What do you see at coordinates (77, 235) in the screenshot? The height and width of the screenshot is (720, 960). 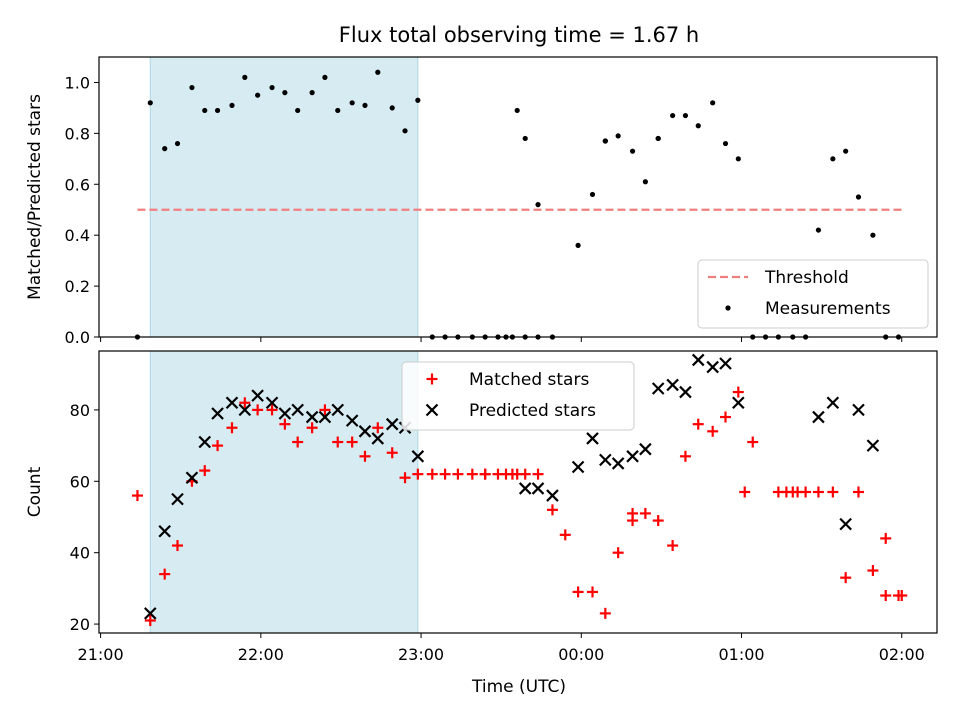 I see `y-tick-label: 0.4` at bounding box center [77, 235].